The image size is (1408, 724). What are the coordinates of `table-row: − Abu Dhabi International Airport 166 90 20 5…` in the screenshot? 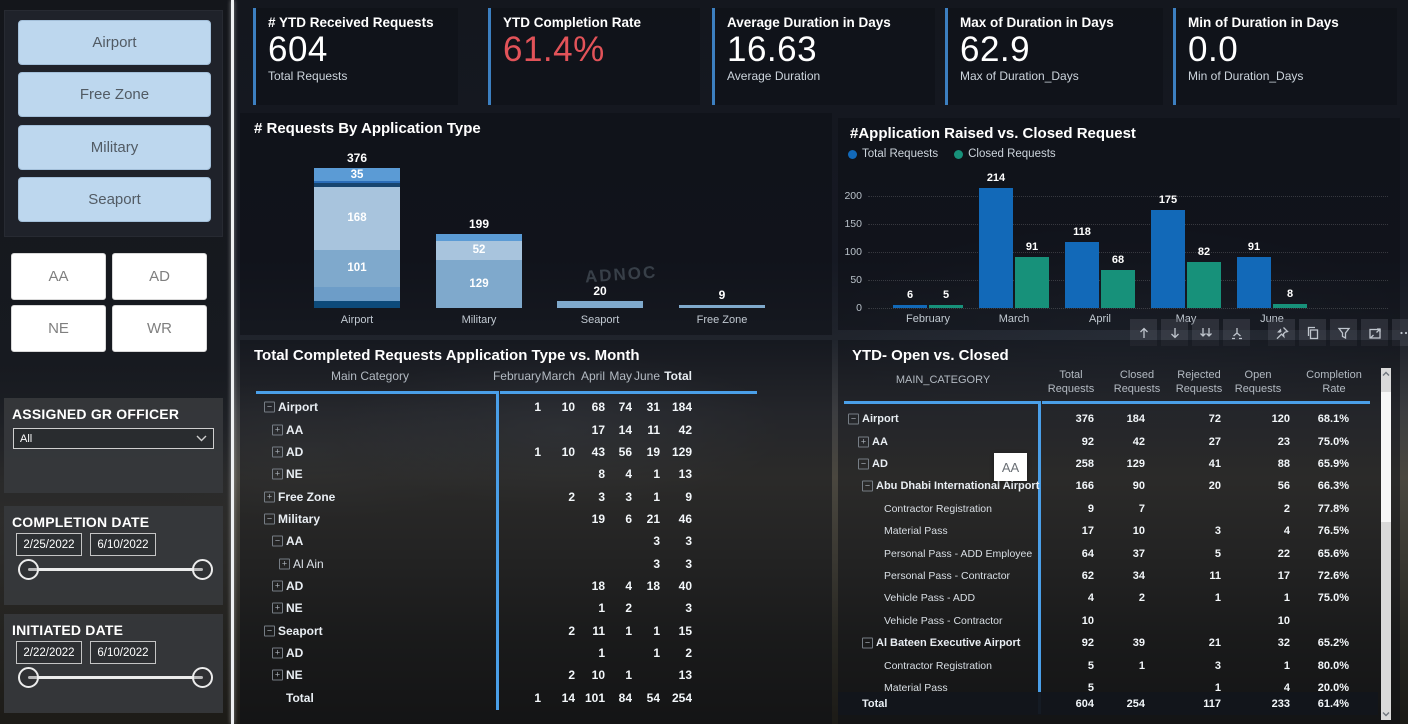 It's located at (1119, 486).